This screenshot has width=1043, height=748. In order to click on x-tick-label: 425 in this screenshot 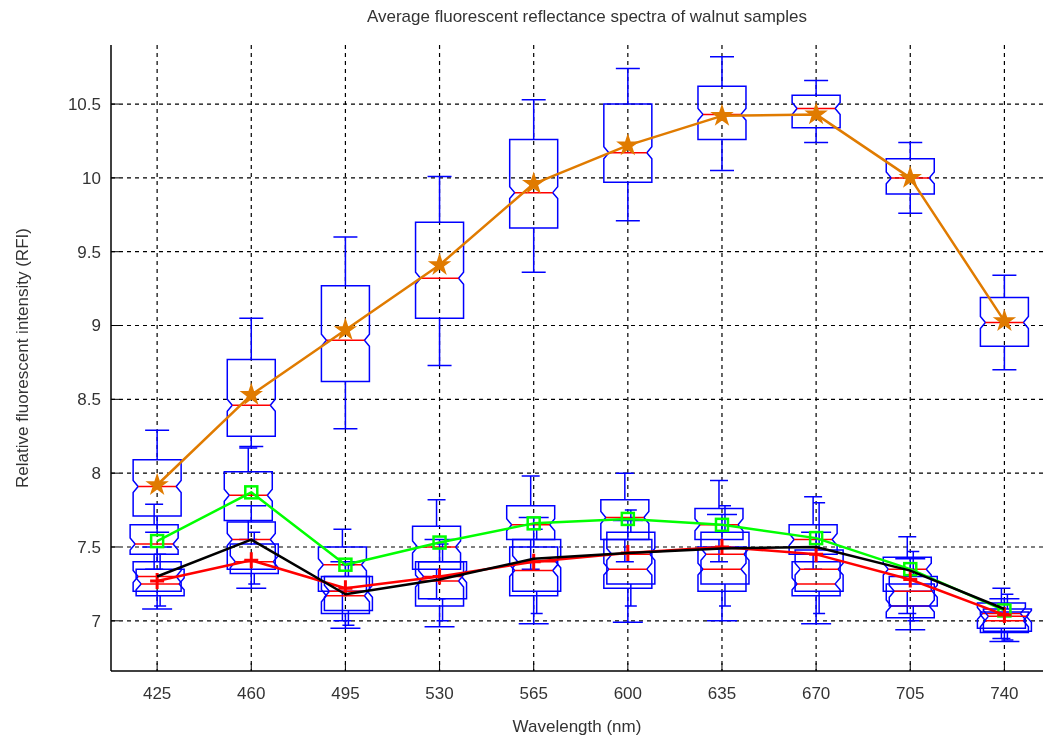, I will do `click(157, 693)`.